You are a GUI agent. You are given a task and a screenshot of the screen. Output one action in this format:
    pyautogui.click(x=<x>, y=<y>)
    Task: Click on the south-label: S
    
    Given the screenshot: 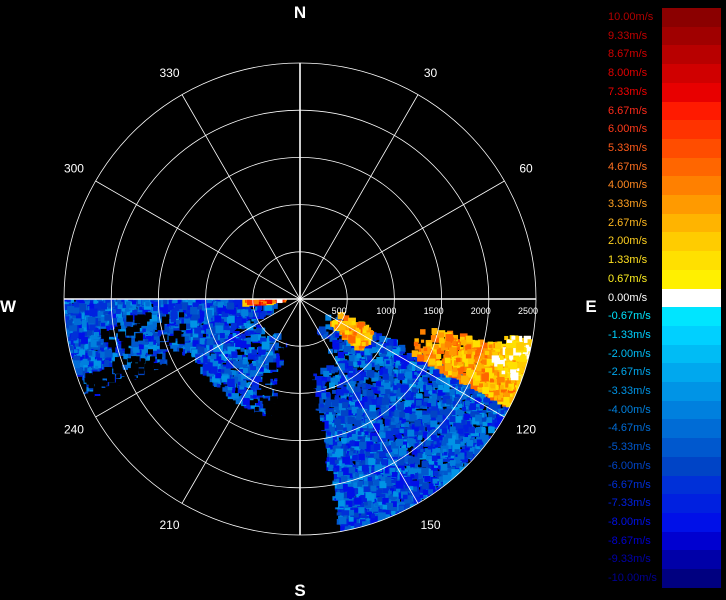 What is the action you would take?
    pyautogui.click(x=299, y=590)
    